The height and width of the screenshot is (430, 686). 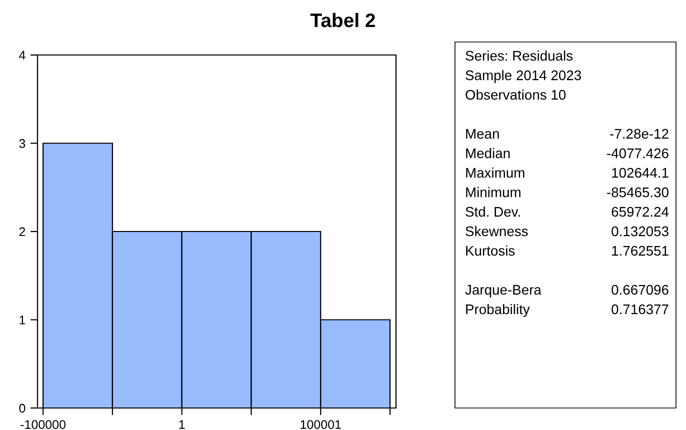 What do you see at coordinates (516, 95) in the screenshot?
I see `text: Observations 10` at bounding box center [516, 95].